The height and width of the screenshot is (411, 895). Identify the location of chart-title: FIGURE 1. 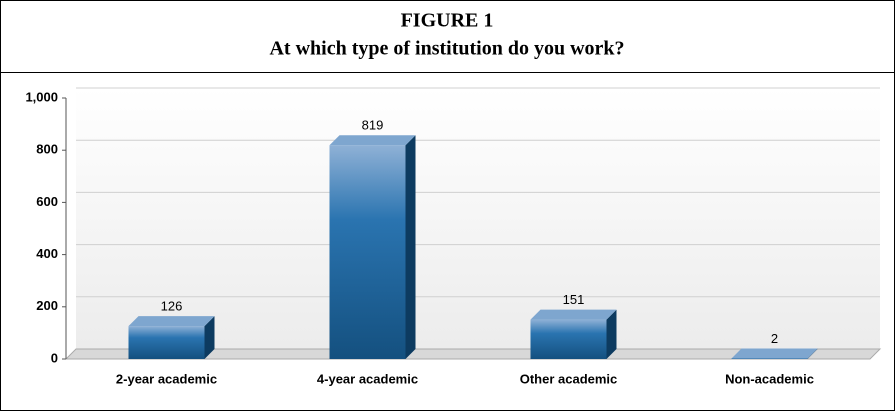
(447, 21).